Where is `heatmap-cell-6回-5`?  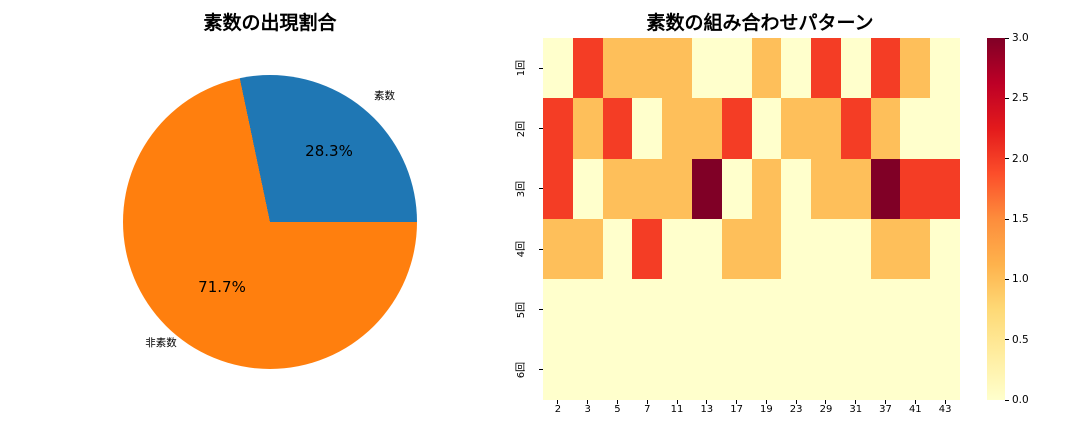
heatmap-cell-6回-5 is located at coordinates (617, 369).